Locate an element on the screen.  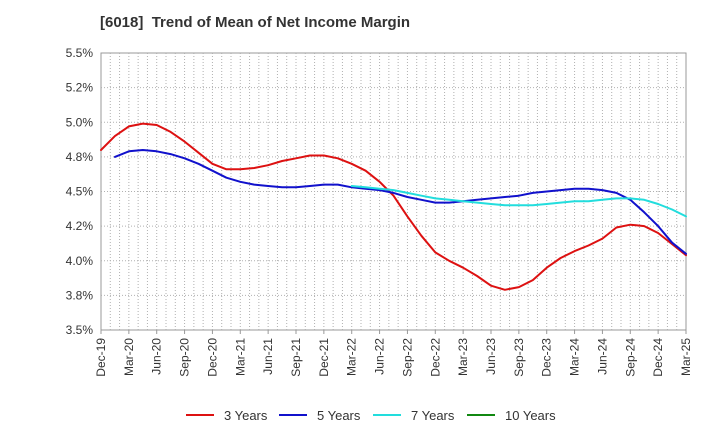
legend-label: 10 Years is located at coordinates (530, 415).